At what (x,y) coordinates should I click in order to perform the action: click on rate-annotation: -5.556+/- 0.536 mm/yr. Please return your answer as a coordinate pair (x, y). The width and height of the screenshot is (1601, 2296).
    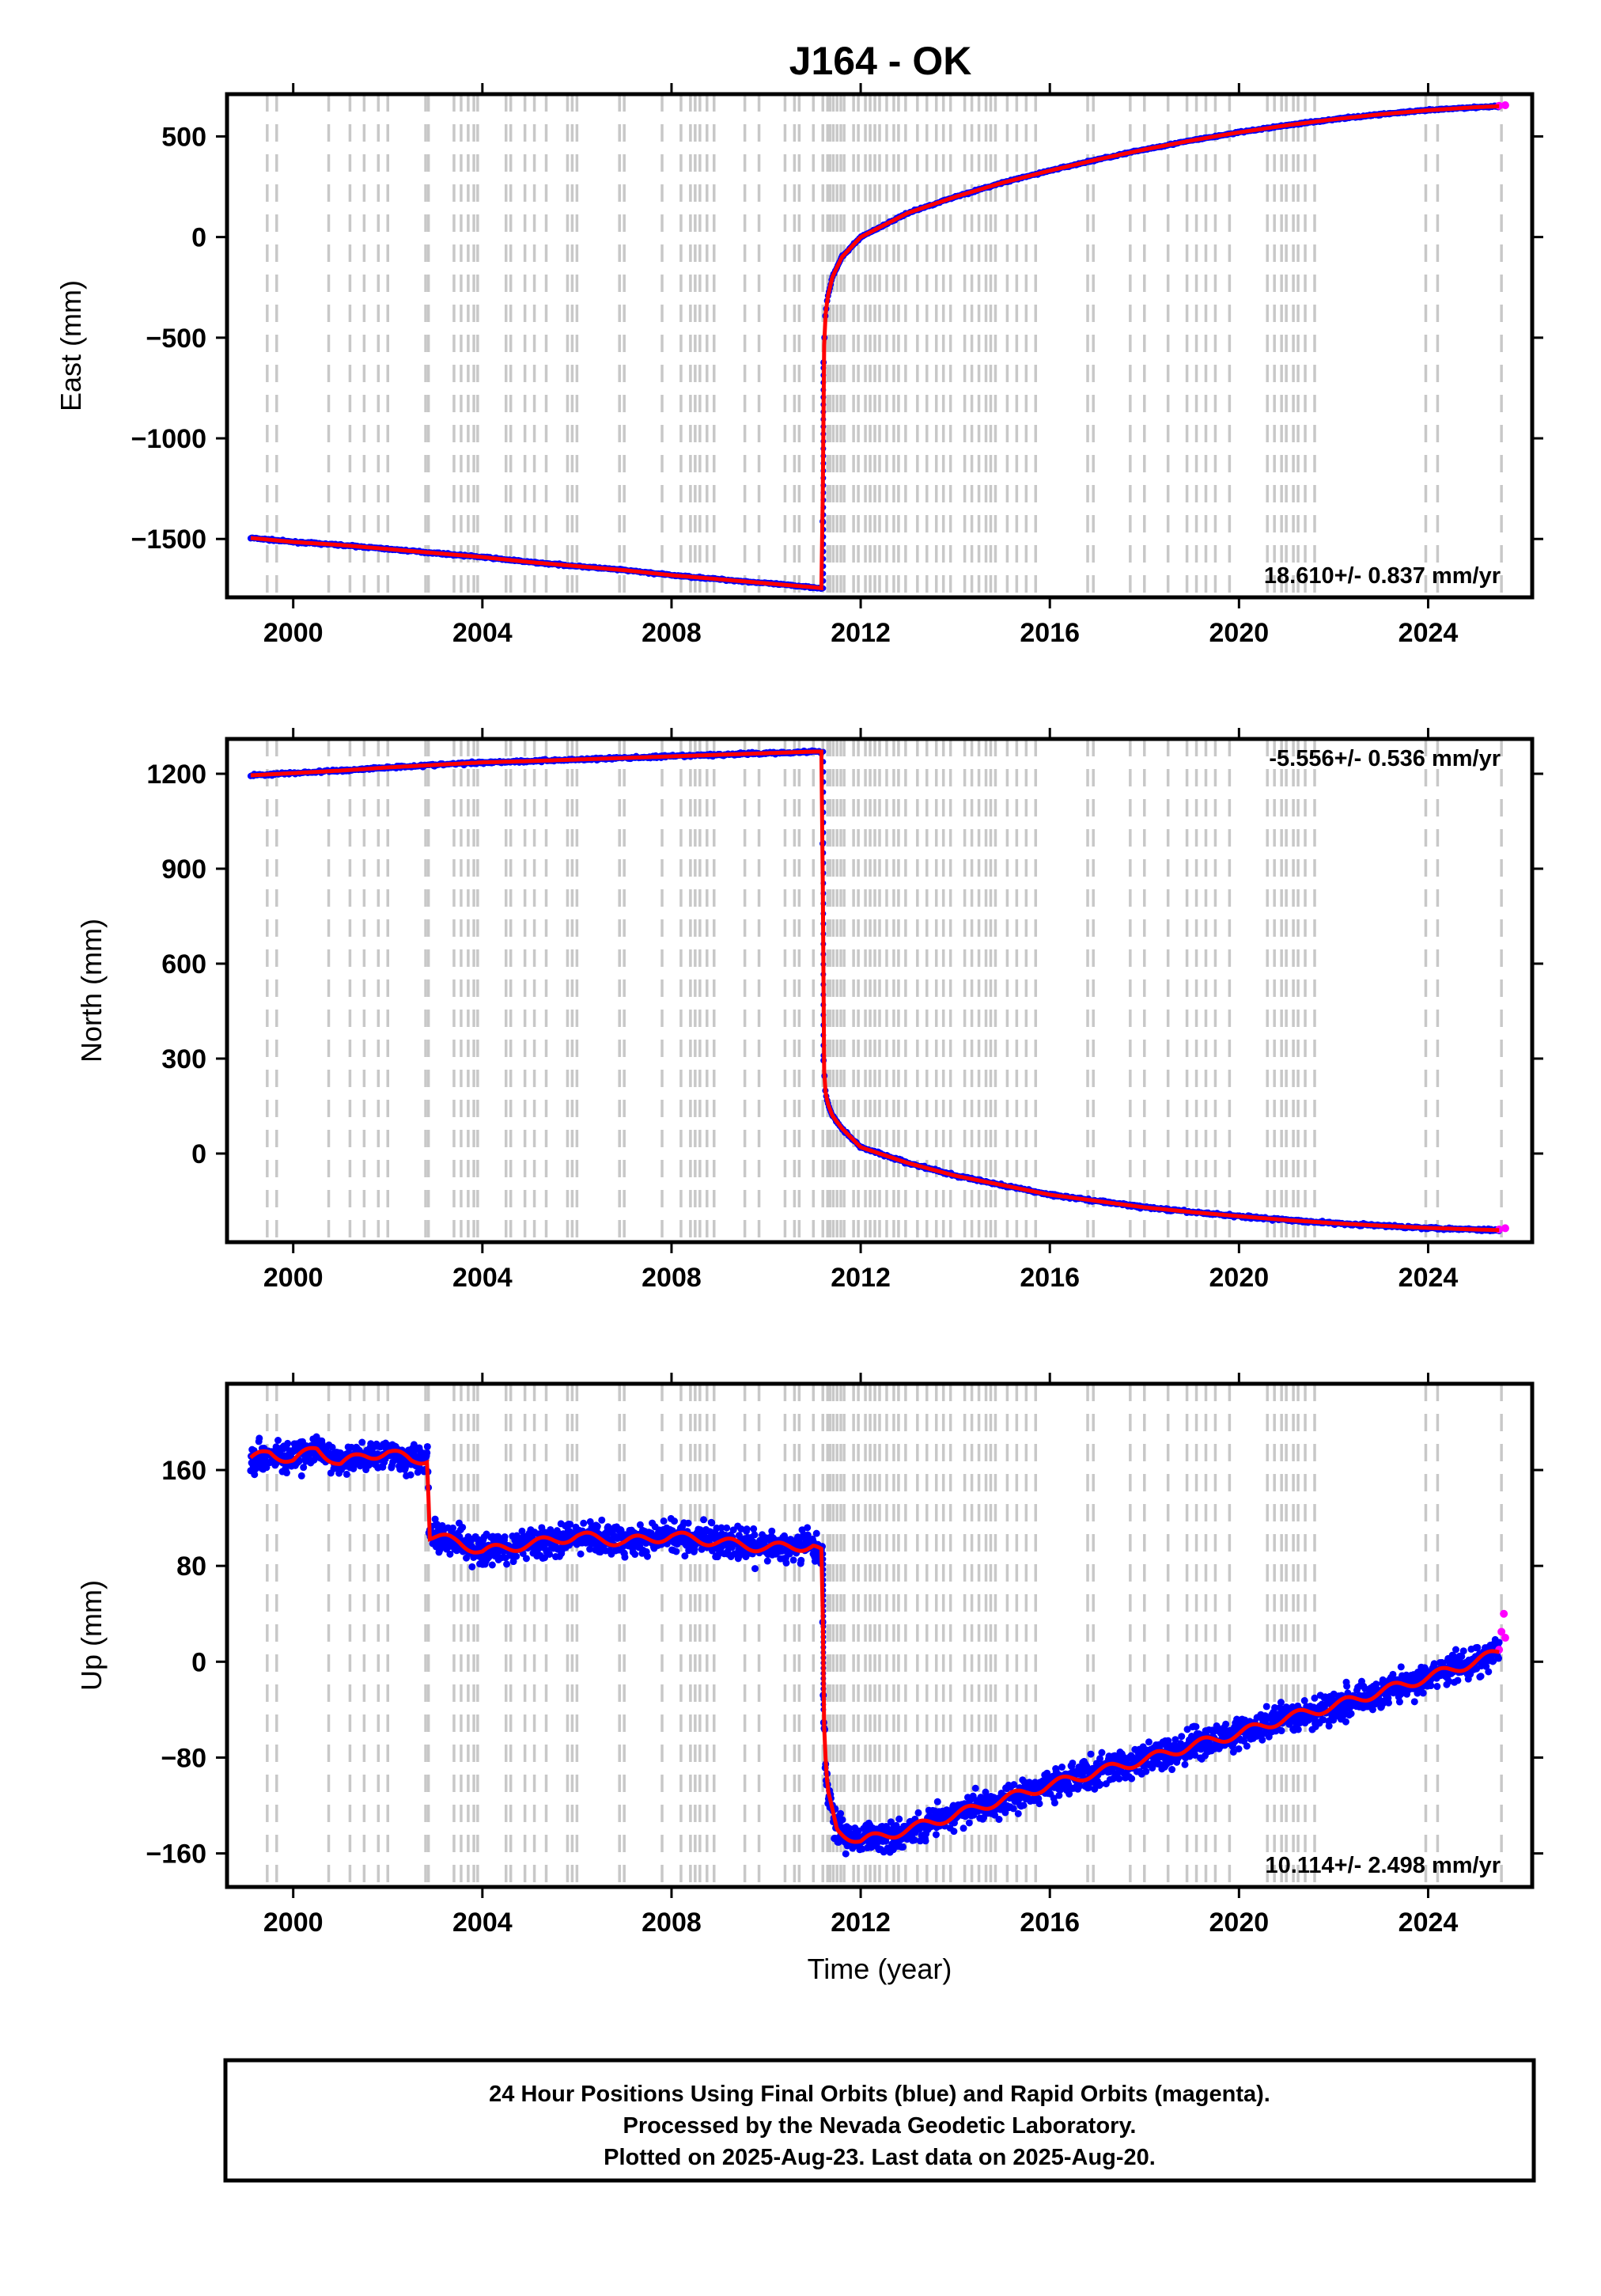
    Looking at the image, I should click on (1385, 758).